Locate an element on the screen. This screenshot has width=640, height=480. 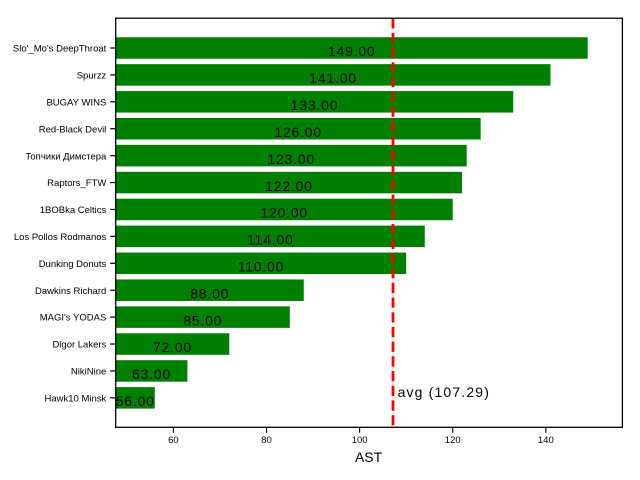
svg-text: Los Pollos Rodmanos is located at coordinates (60, 237).